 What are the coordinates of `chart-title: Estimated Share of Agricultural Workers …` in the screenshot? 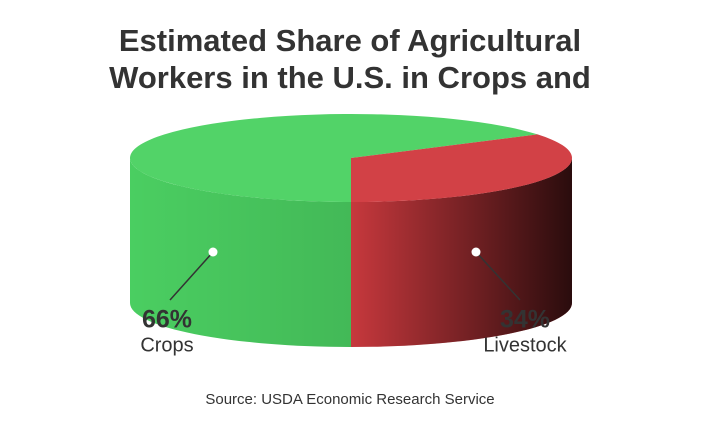 It's located at (350, 59).